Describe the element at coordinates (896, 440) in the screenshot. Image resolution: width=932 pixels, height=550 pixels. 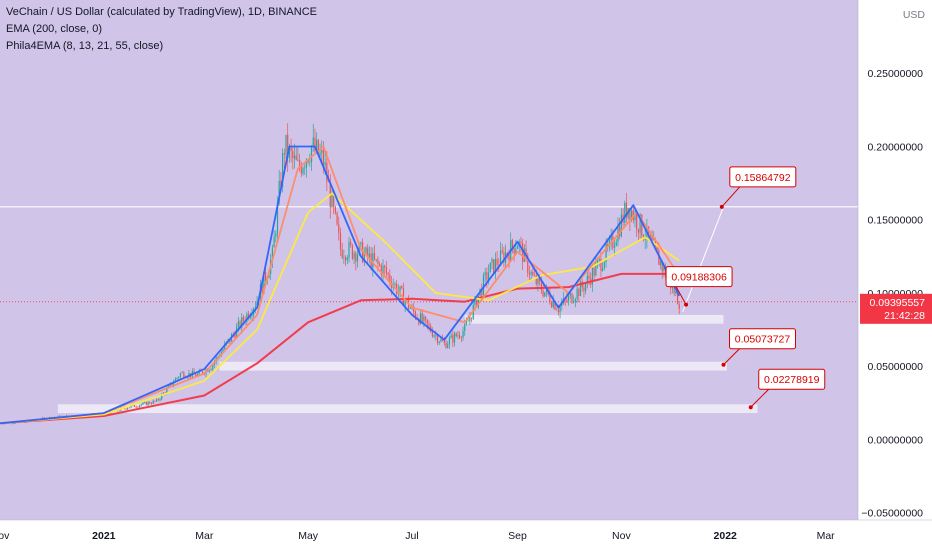
I see `y-tick-label: 0.00000000` at that location.